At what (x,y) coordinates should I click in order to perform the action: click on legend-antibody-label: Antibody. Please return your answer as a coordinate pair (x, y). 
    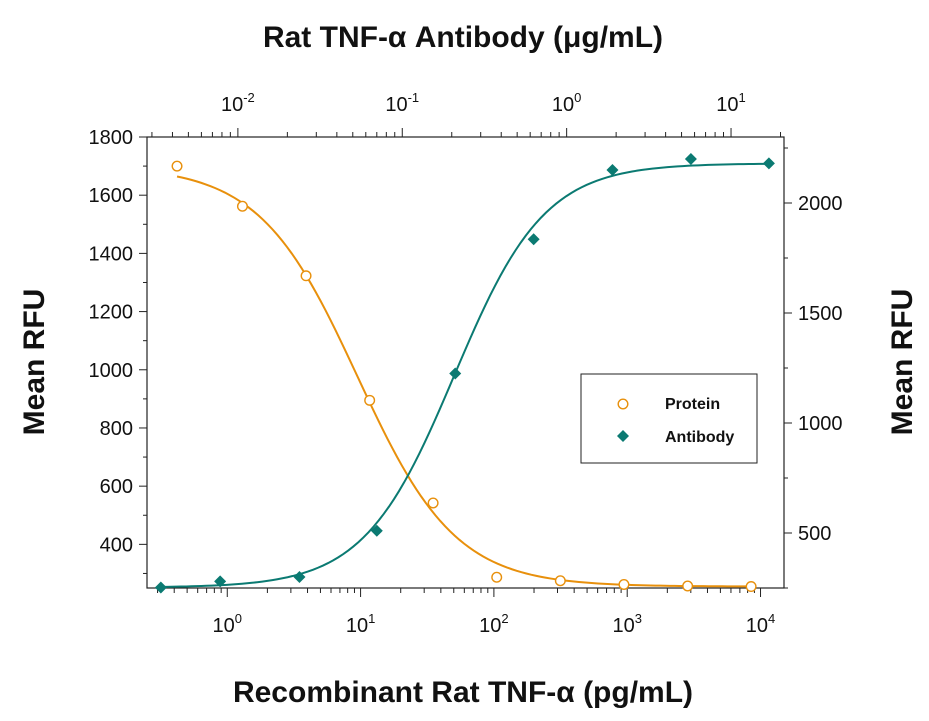
    Looking at the image, I should click on (699, 437).